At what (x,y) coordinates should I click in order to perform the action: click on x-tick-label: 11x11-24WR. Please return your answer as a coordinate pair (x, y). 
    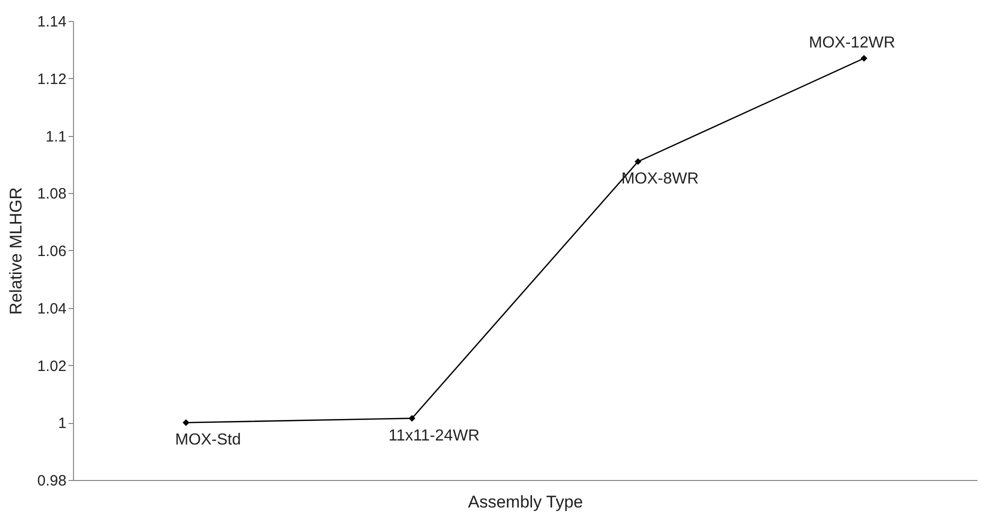
    Looking at the image, I should click on (434, 435).